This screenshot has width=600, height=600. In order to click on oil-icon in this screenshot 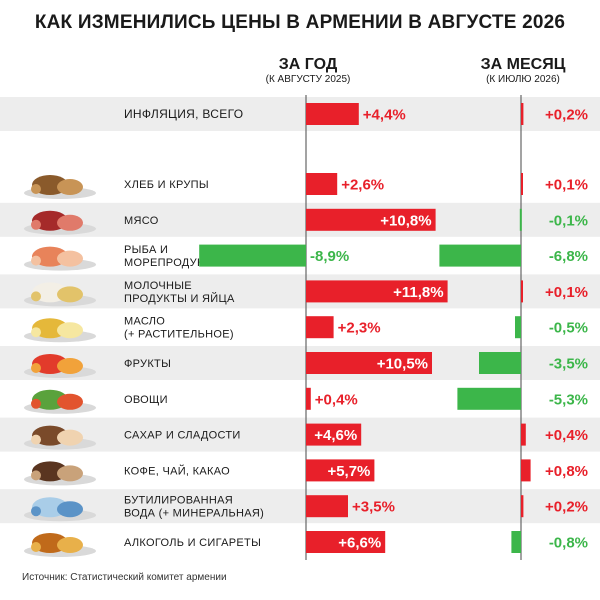, I will do `click(60, 330)`.